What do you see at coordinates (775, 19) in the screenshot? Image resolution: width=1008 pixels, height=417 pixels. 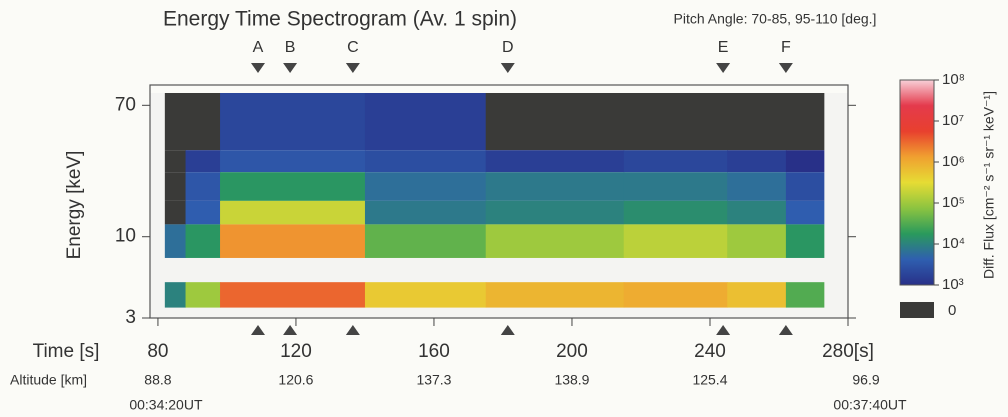 I see `chart-subtitle: Pitch Angle: 70-85, 95-110 [deg.]` at bounding box center [775, 19].